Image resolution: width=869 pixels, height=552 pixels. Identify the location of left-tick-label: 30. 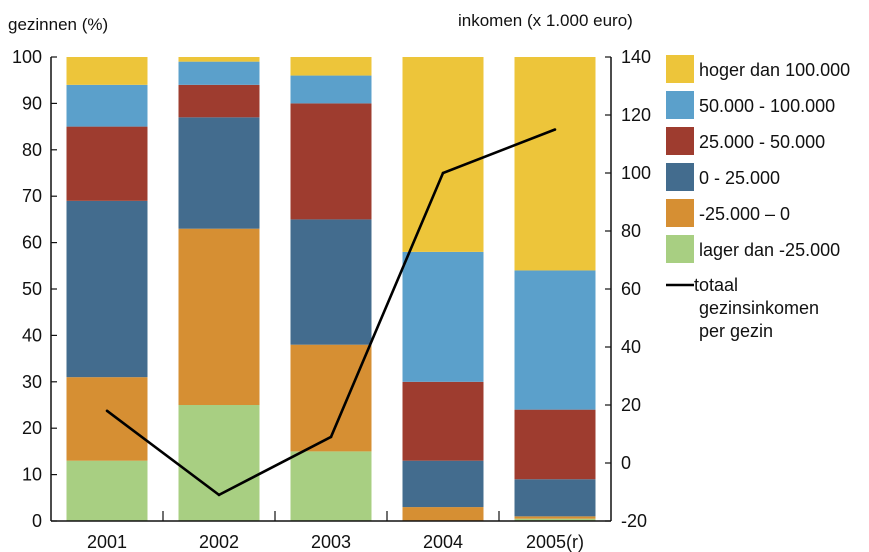
(32, 382).